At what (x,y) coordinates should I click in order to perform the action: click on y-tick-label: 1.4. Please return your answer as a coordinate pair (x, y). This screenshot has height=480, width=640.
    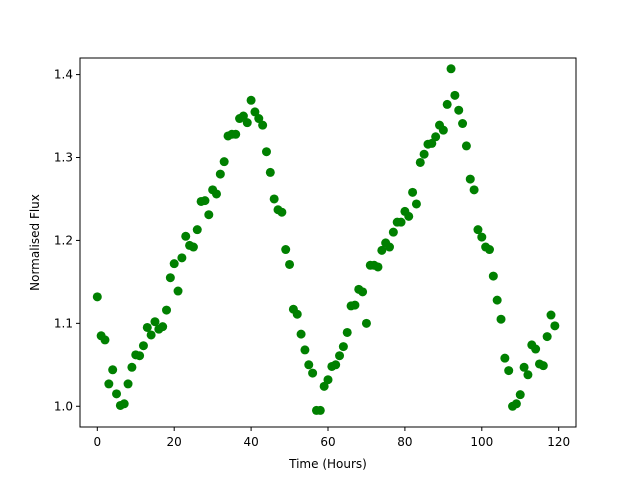
    Looking at the image, I should click on (63, 75).